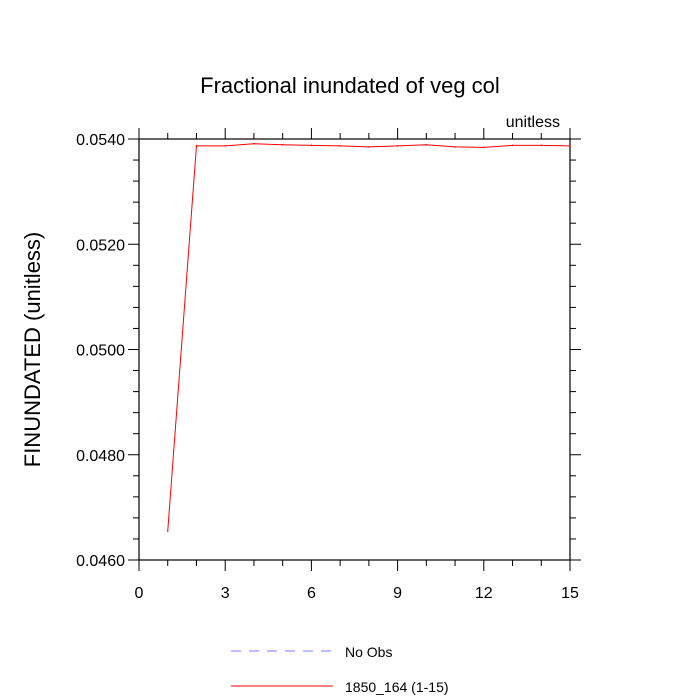 Image resolution: width=700 pixels, height=700 pixels. I want to click on y-tick-label: 0.0540, so click(100, 140).